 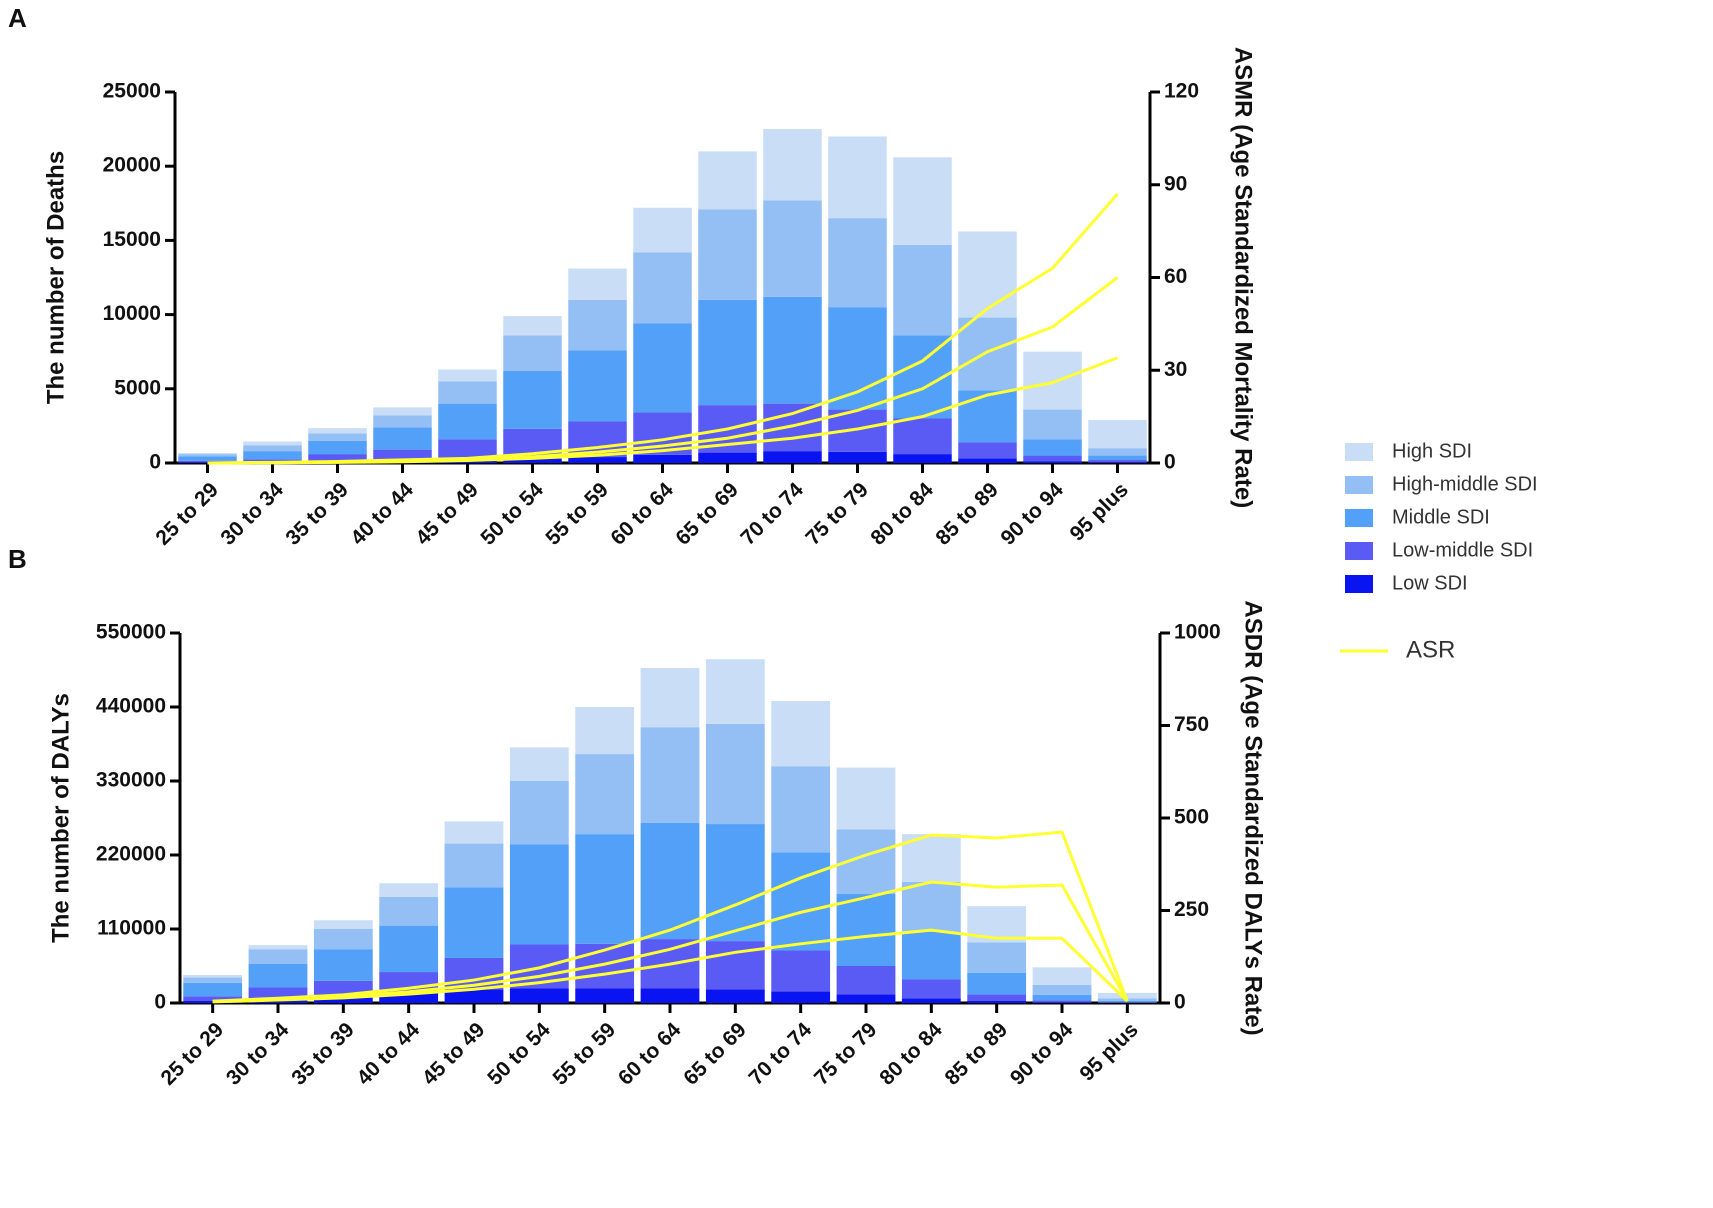 I want to click on x-tick-label: 40 to 44, so click(x=389, y=1054).